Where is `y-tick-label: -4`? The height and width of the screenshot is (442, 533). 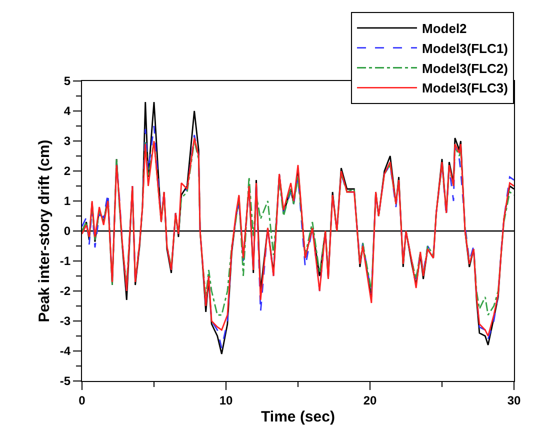
y-tick-label: -4 is located at coordinates (65, 351).